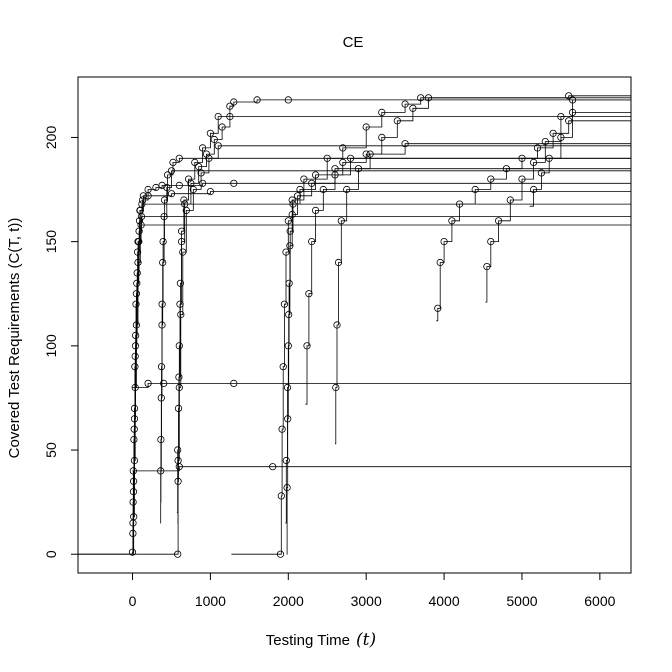 The image size is (672, 672). What do you see at coordinates (51, 346) in the screenshot?
I see `y-tick-label: 100` at bounding box center [51, 346].